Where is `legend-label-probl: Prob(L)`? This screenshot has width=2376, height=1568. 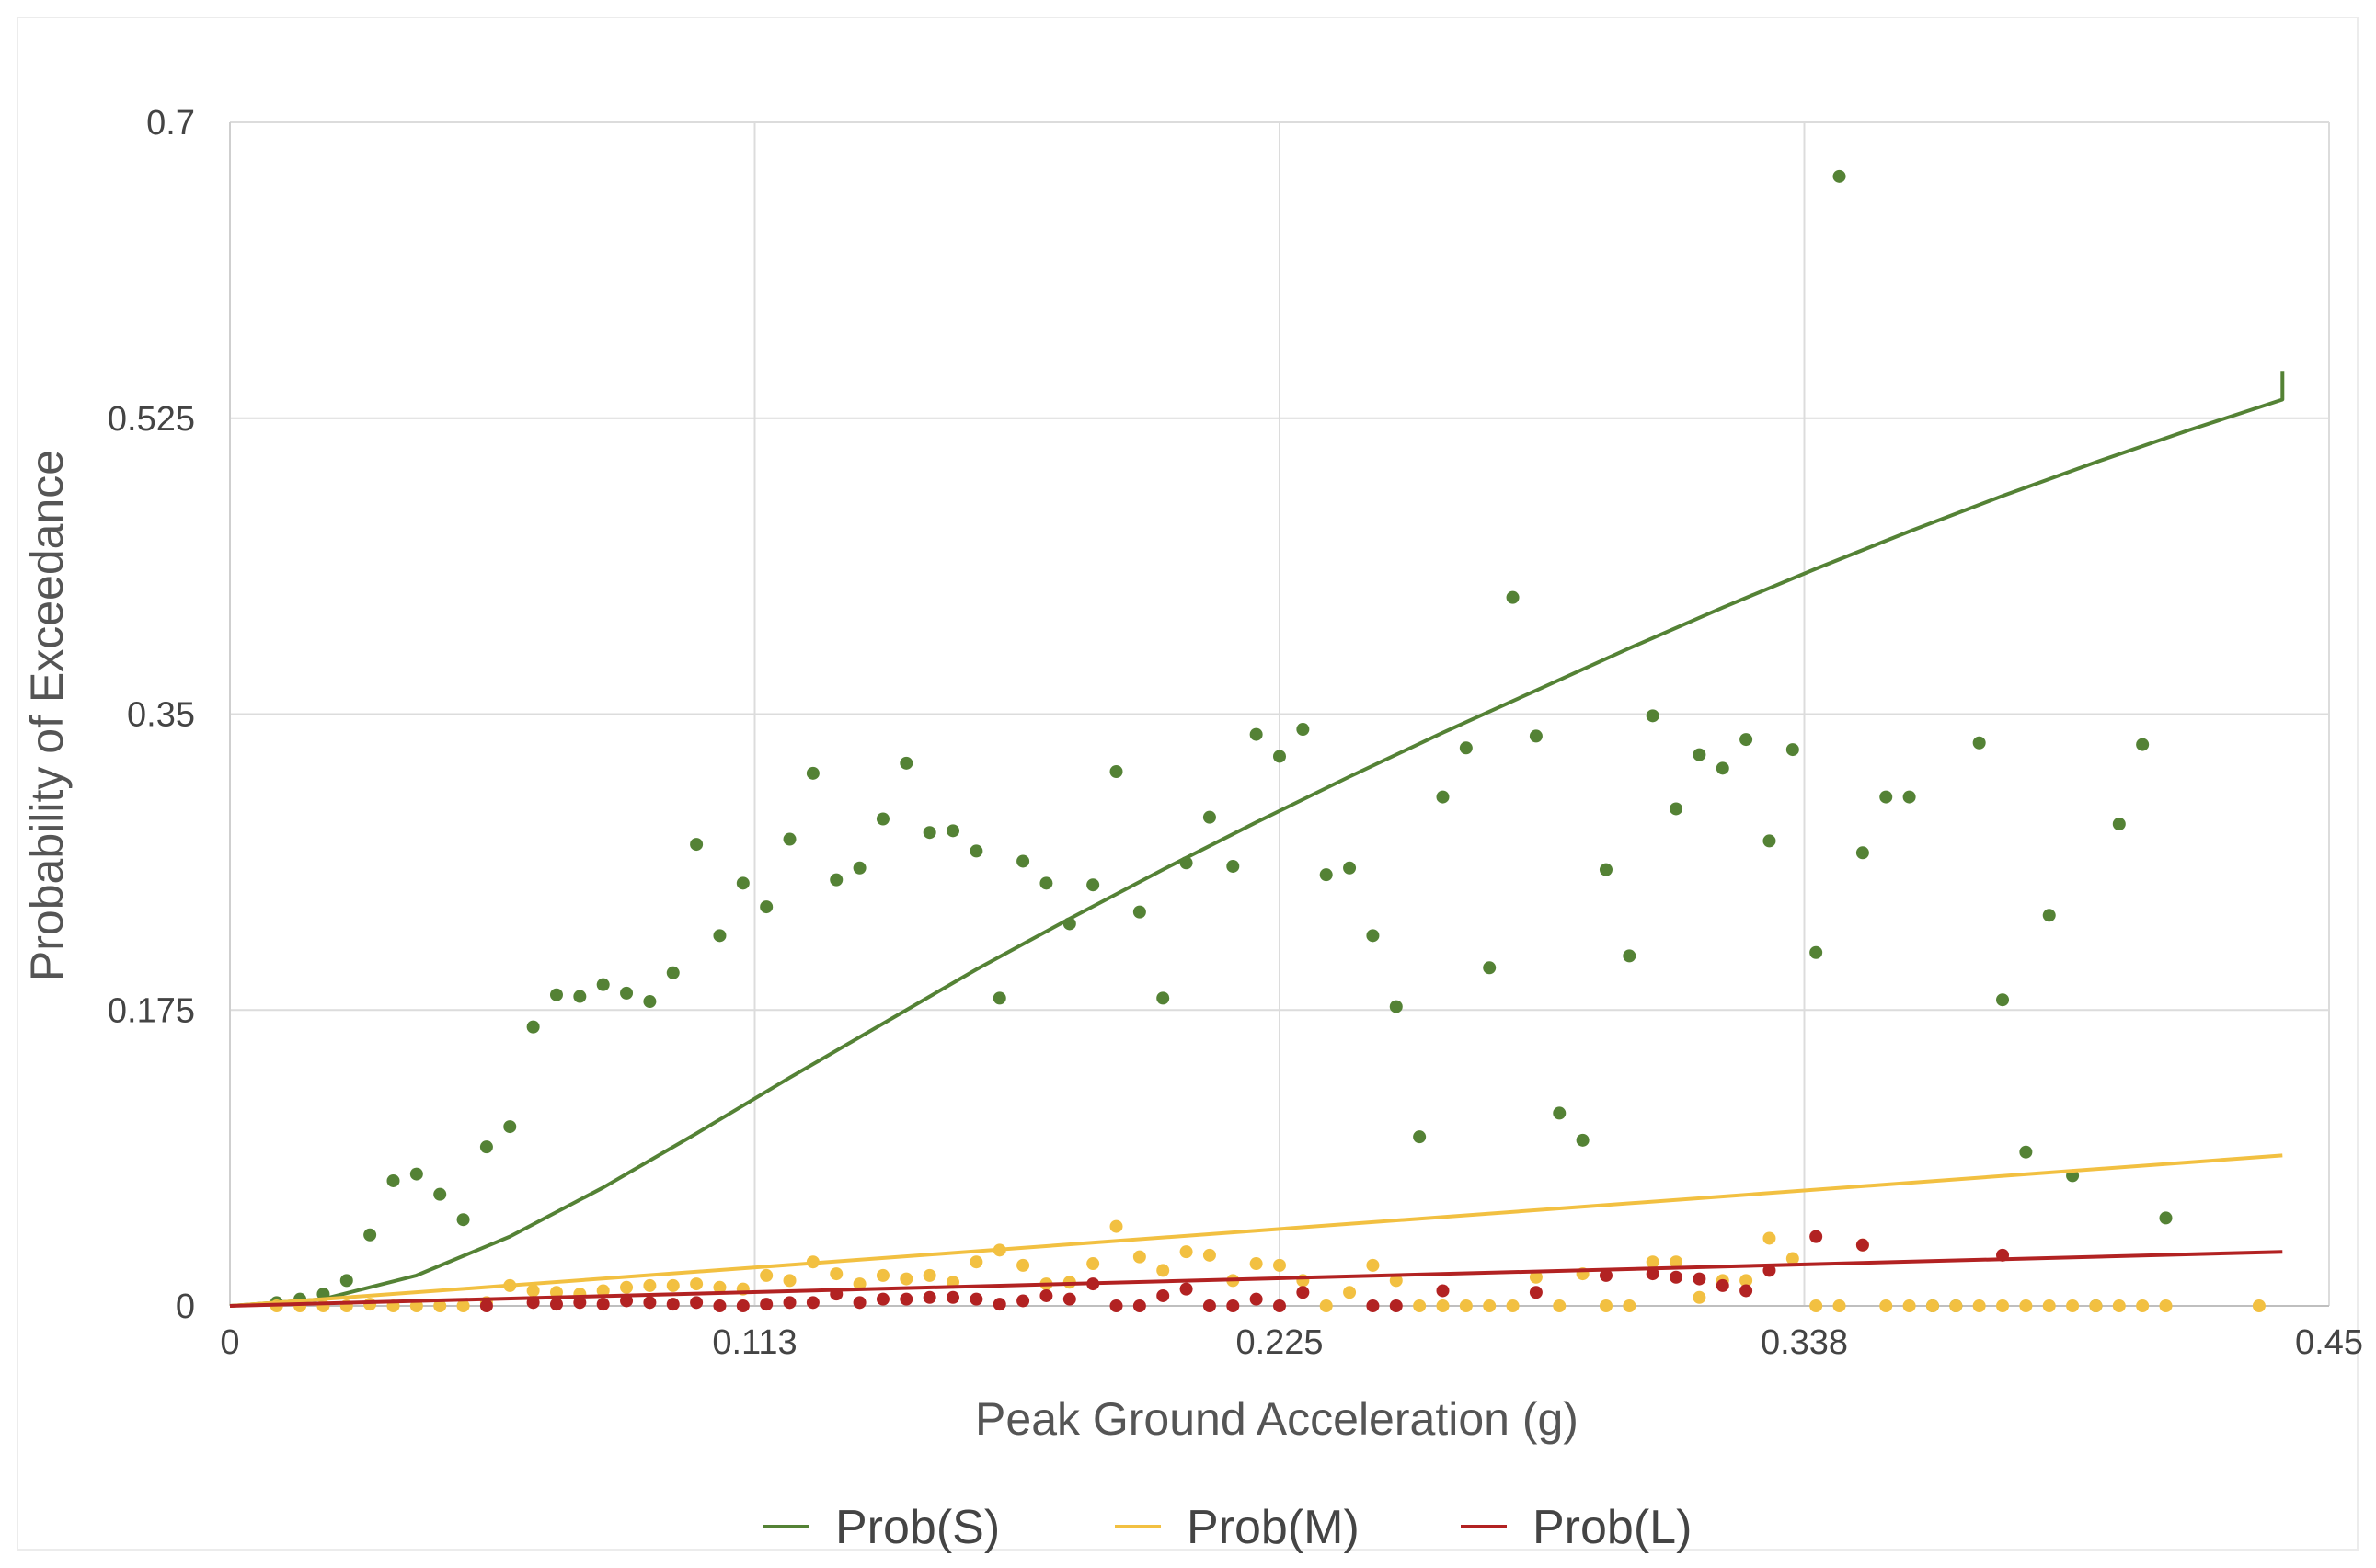
legend-label-probl: Prob(L) is located at coordinates (1612, 1527).